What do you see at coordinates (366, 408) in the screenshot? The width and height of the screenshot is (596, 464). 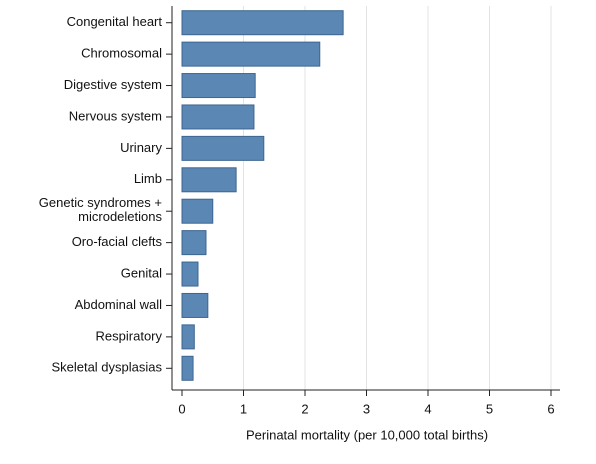 I see `x-tick-label: 3` at bounding box center [366, 408].